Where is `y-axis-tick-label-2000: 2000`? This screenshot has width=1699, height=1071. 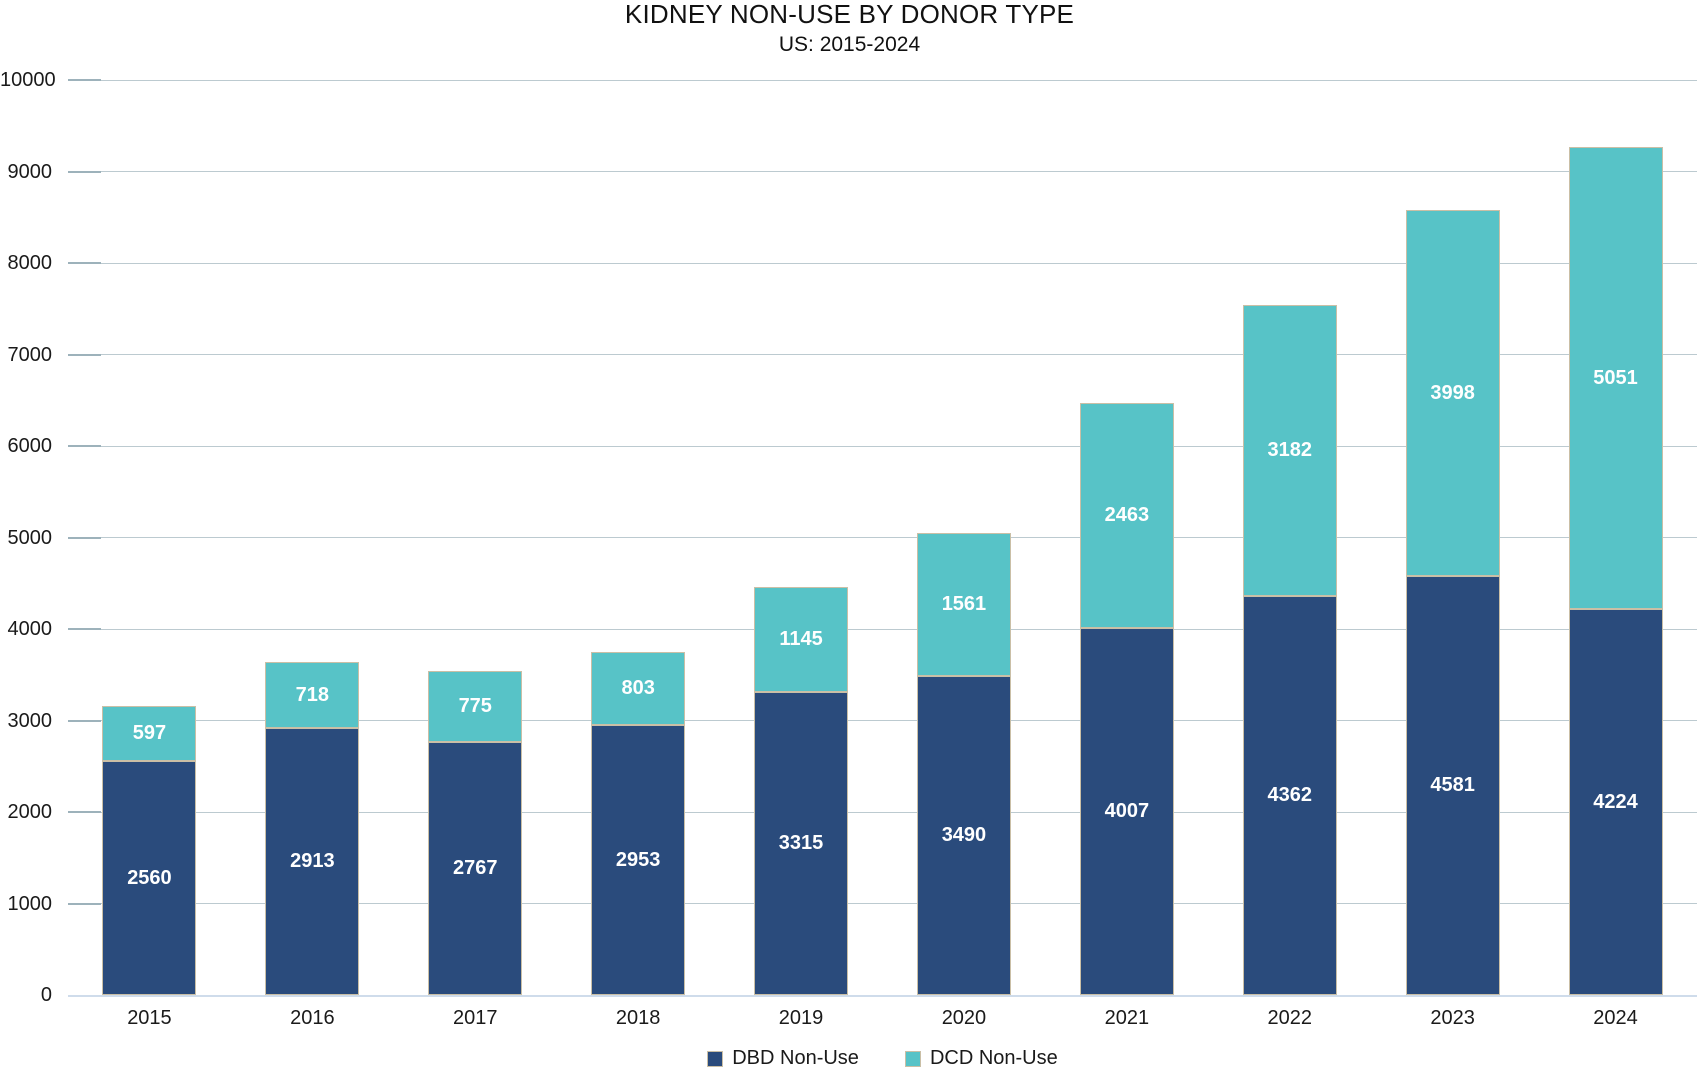
y-axis-tick-label-2000: 2000 is located at coordinates (30, 812).